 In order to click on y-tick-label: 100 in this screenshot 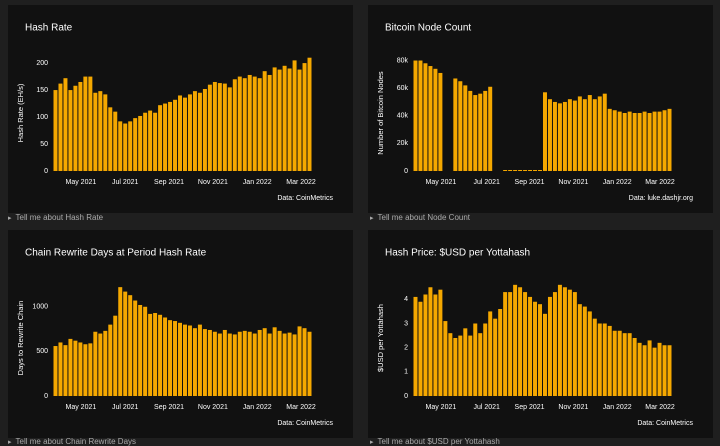, I will do `click(42, 117)`.